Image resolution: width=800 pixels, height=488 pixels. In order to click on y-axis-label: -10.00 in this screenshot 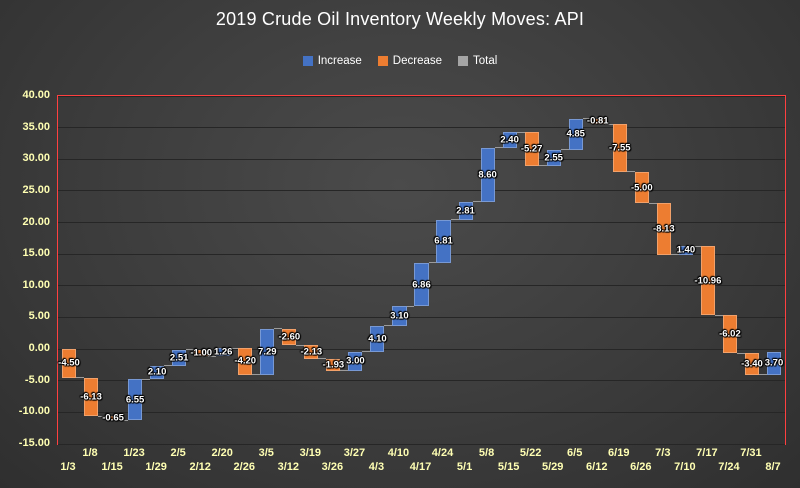, I will do `click(34, 411)`.